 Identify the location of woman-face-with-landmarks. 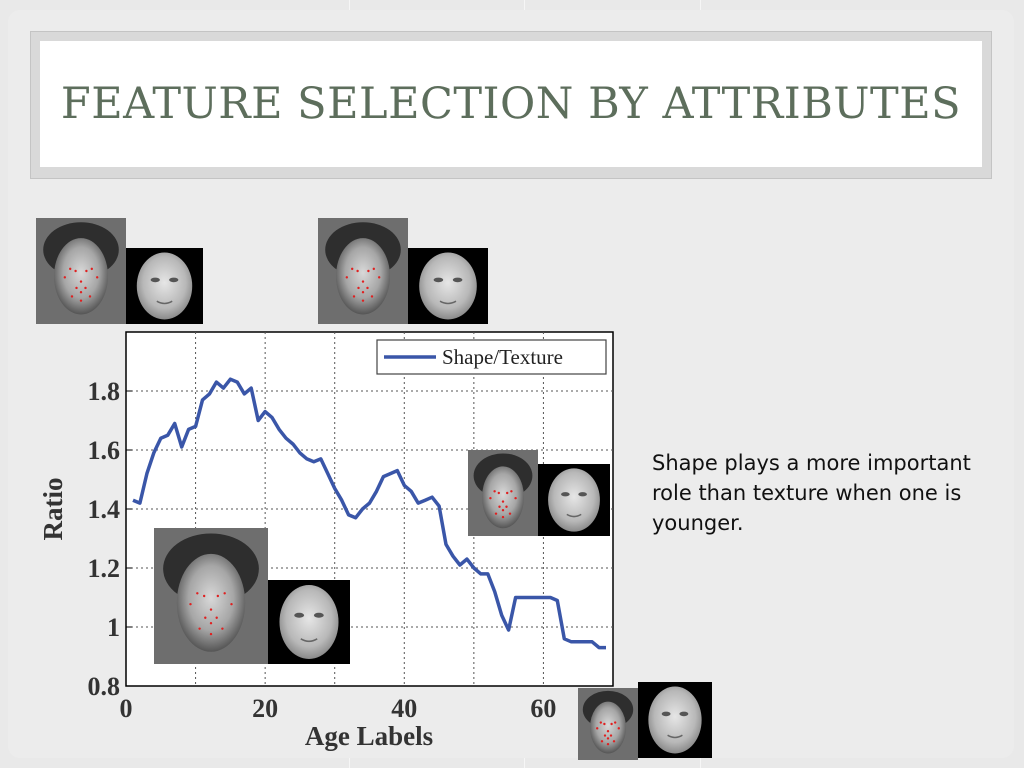
(363, 271).